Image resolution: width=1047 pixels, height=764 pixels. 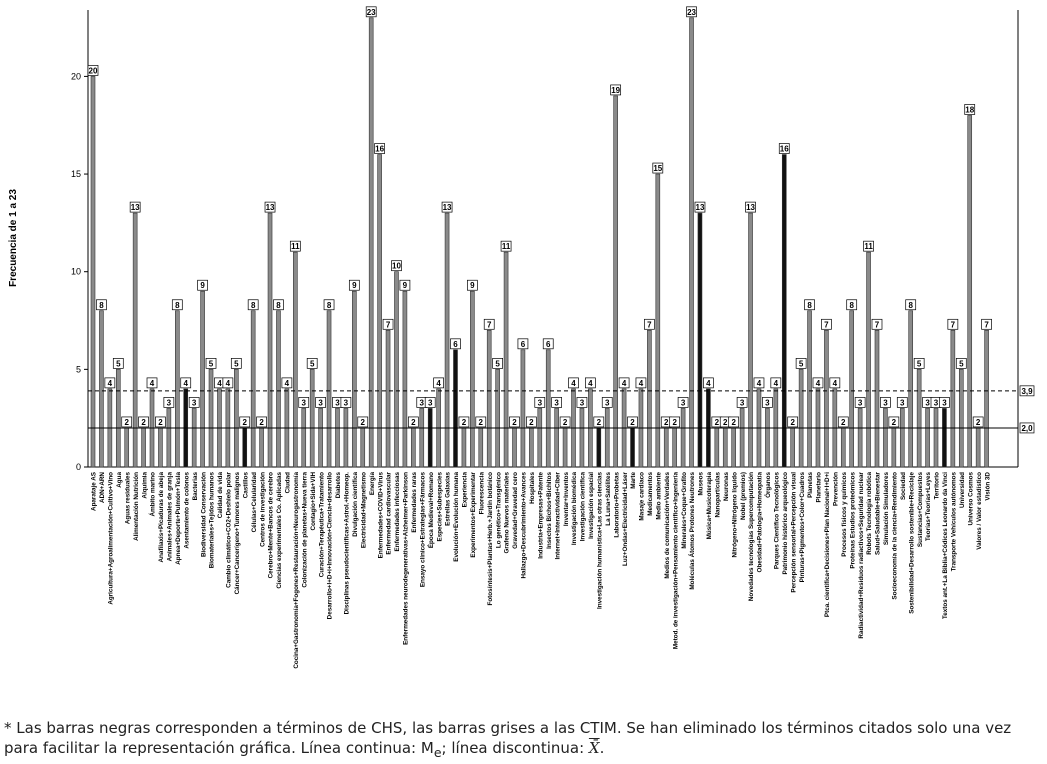 What do you see at coordinates (970, 499) in the screenshot?
I see `x-tick-label: Universo Cosmos` at bounding box center [970, 499].